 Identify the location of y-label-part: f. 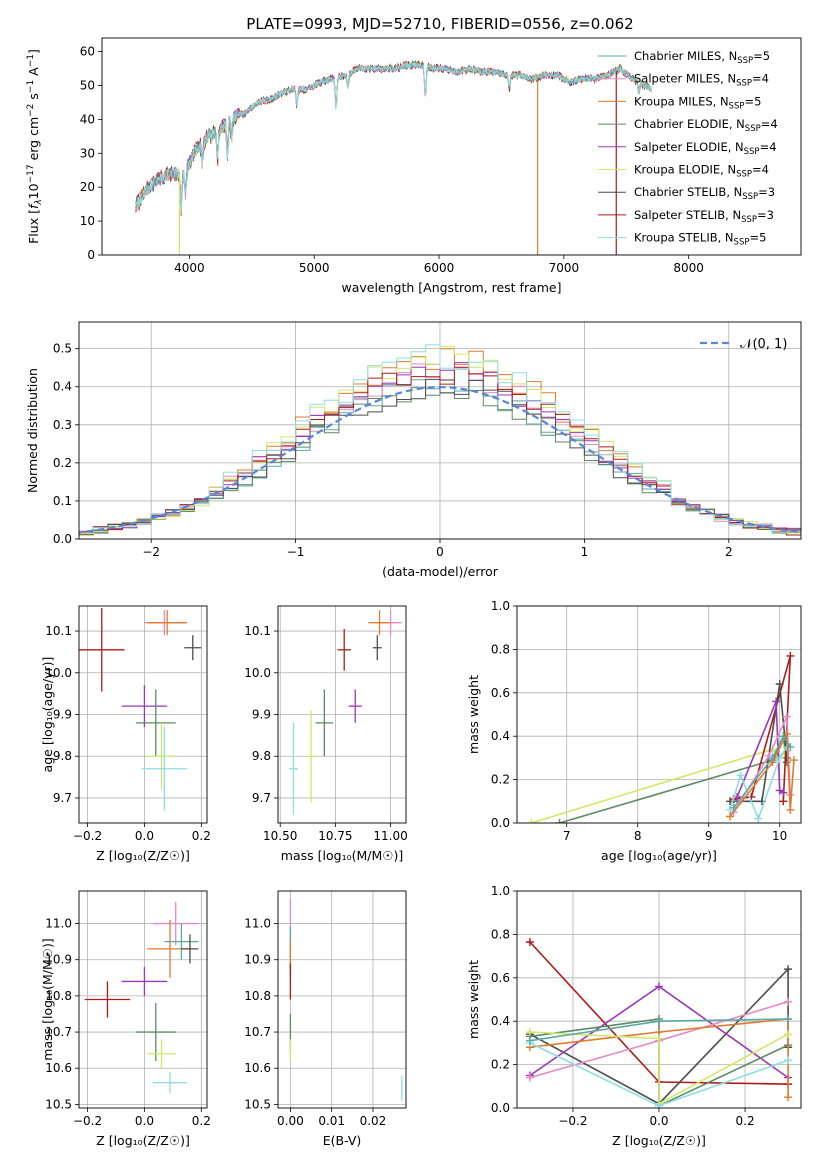
(33, 206).